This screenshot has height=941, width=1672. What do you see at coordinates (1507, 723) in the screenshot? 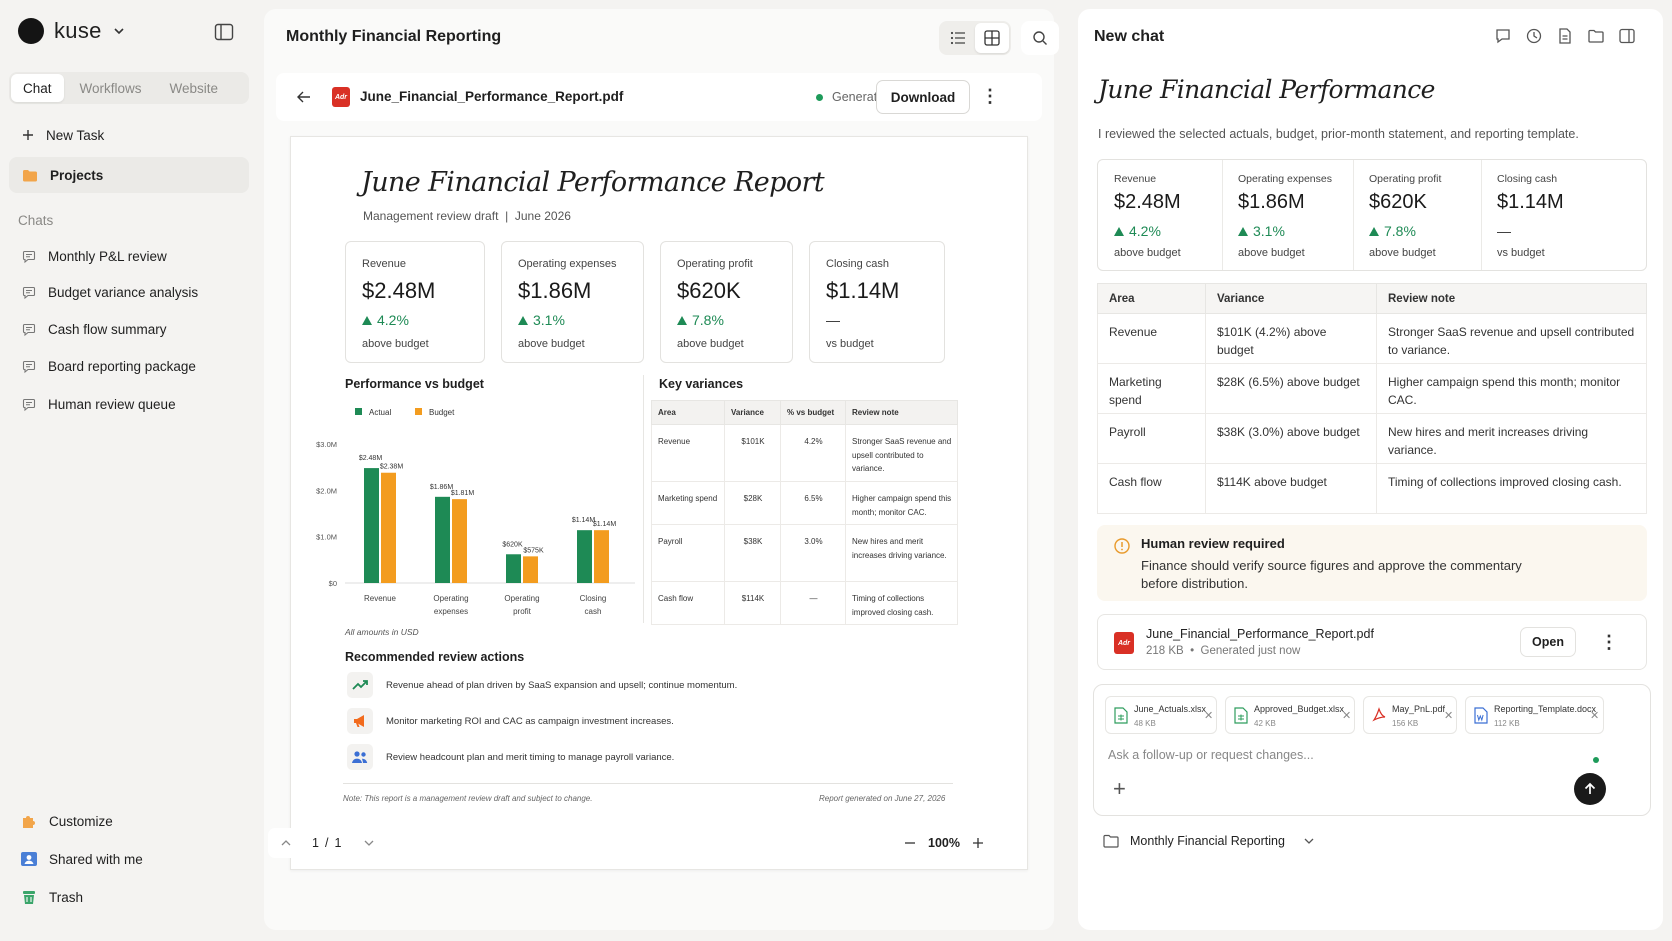
I see `attachment-size: 112 KB` at bounding box center [1507, 723].